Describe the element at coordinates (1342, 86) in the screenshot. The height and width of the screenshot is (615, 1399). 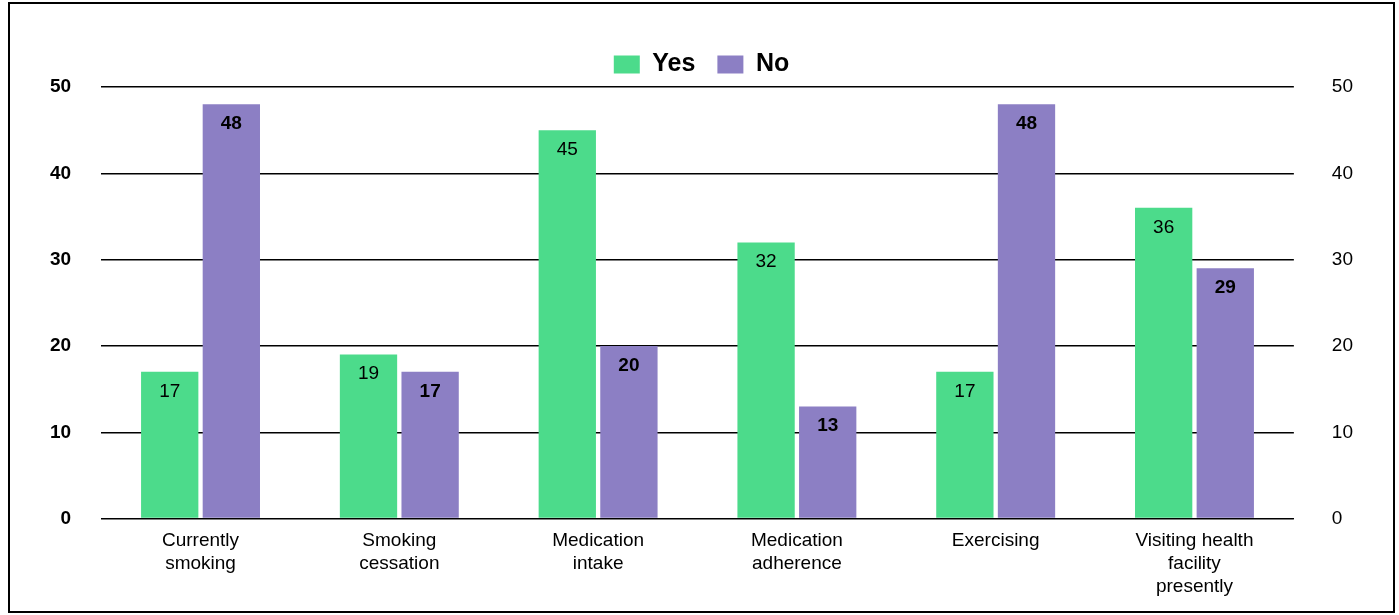
I see `y2-tick-label: 50` at that location.